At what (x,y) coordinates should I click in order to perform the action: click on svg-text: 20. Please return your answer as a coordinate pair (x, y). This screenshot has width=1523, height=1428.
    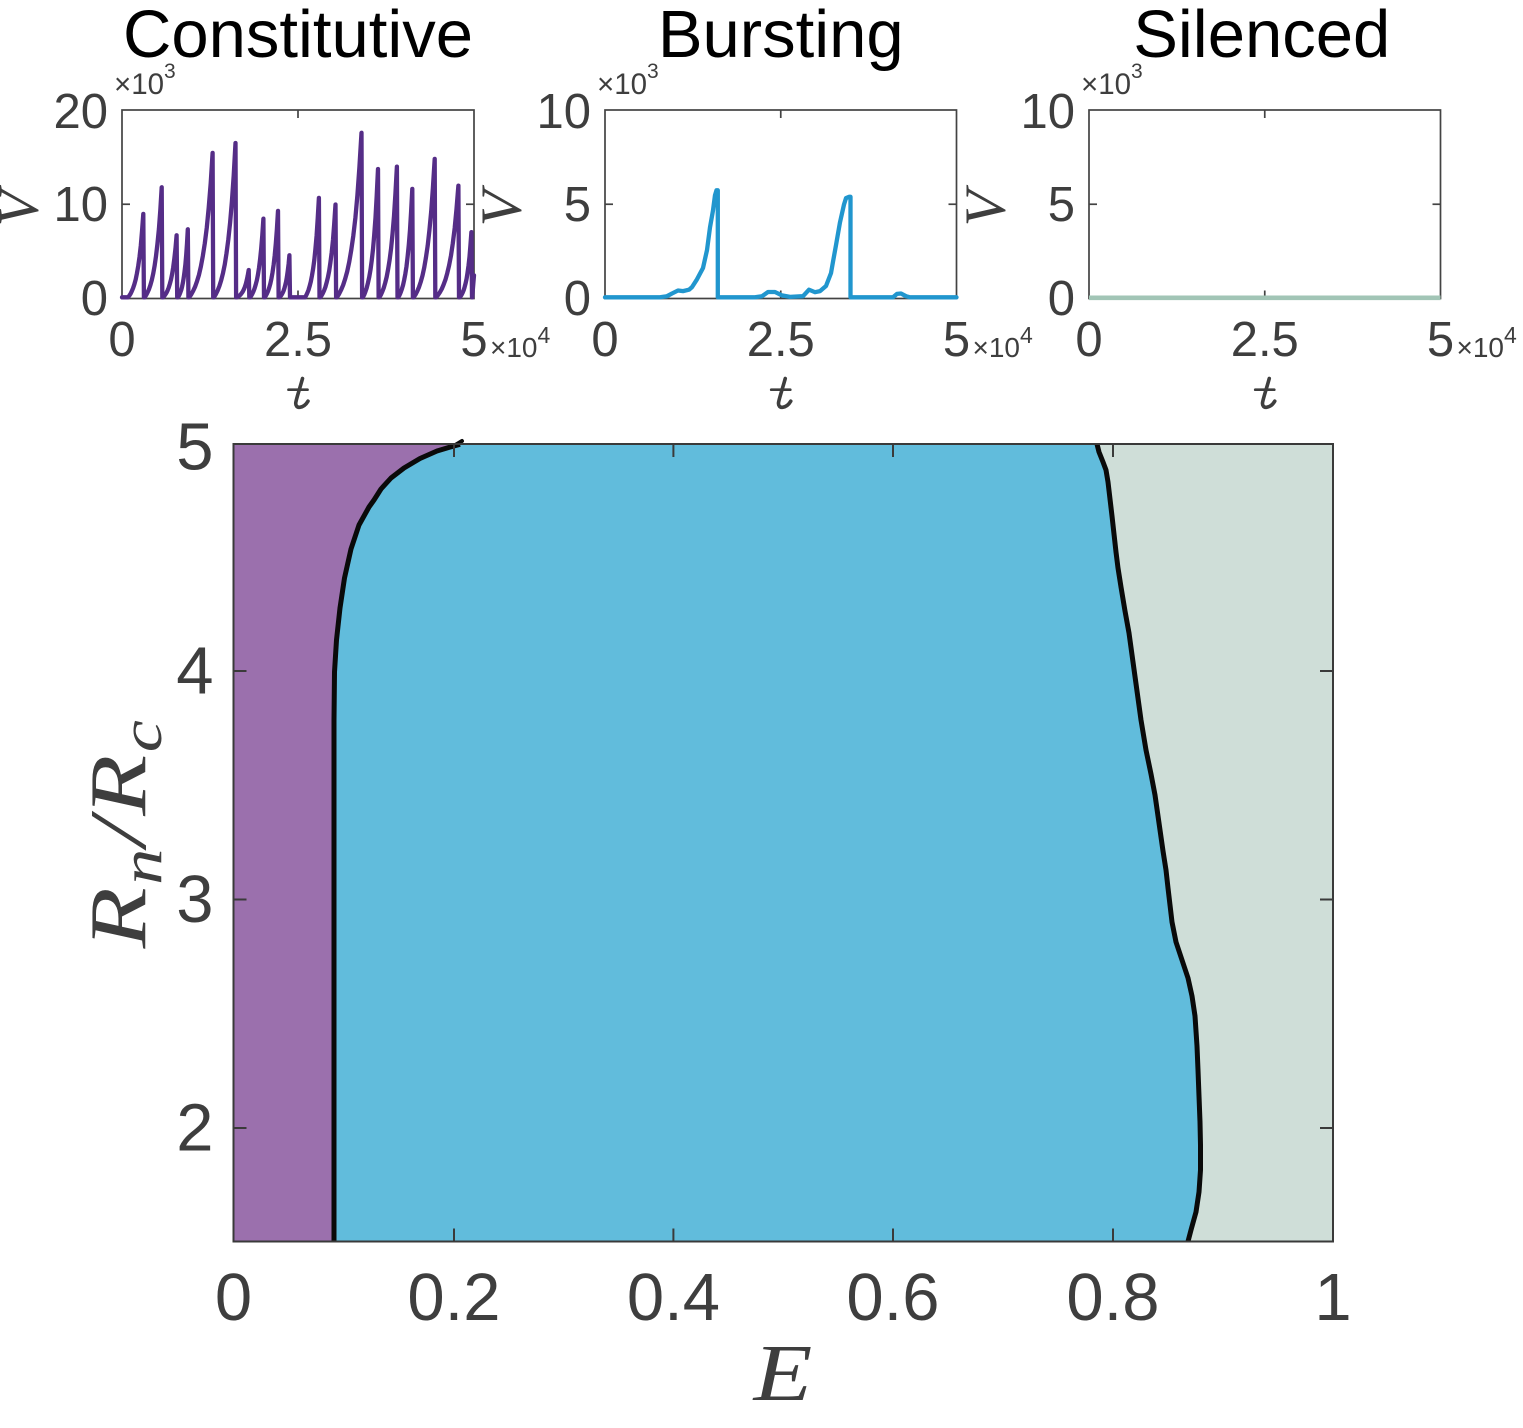
    Looking at the image, I should click on (80, 112).